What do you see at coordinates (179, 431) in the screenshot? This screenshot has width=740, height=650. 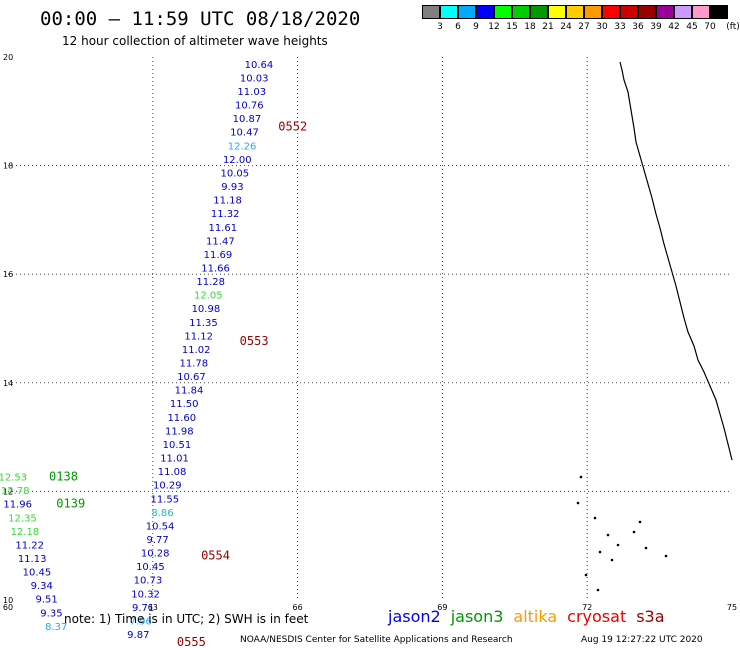 I see `wave-height-value: 11.98` at bounding box center [179, 431].